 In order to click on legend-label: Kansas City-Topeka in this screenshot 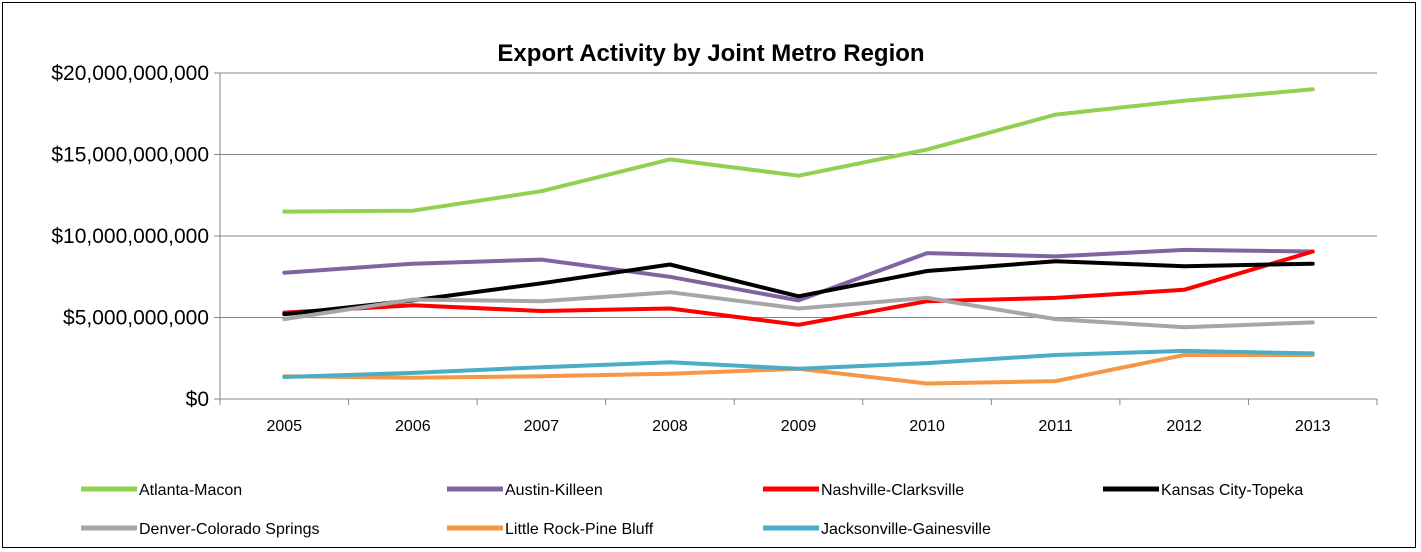, I will do `click(1232, 490)`.